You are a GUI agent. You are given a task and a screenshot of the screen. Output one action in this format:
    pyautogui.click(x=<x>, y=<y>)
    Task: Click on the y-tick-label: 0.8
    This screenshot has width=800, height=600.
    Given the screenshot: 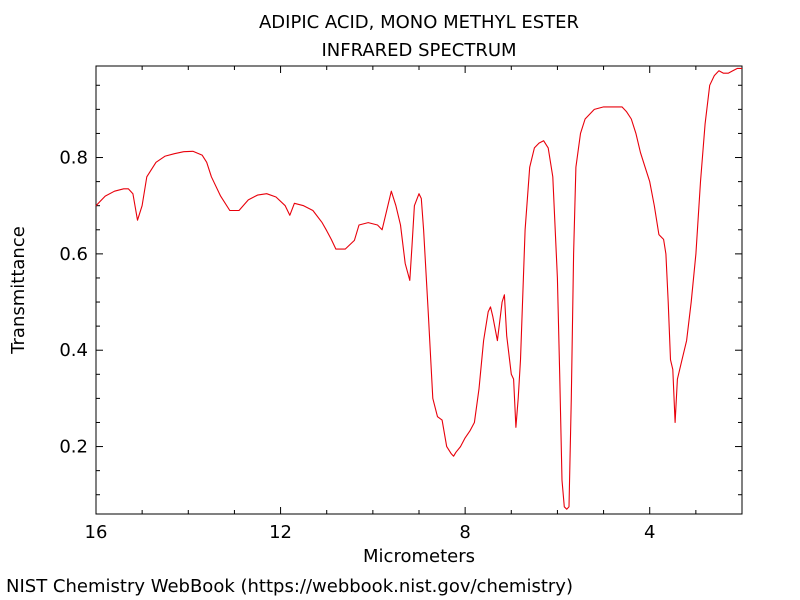 What is the action you would take?
    pyautogui.click(x=73, y=158)
    